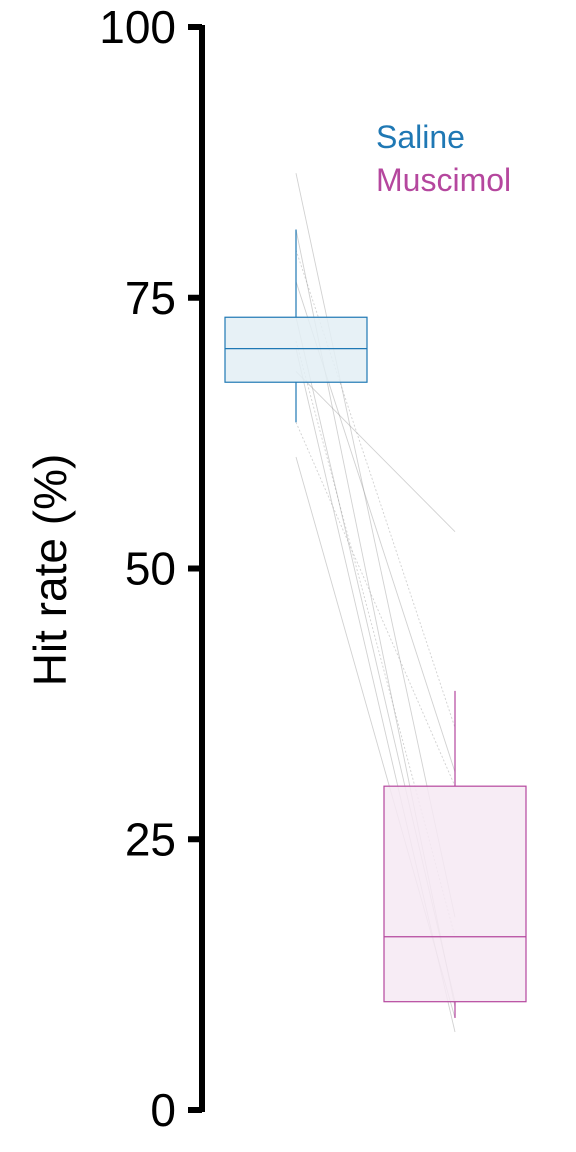 The image size is (576, 1152). Describe the element at coordinates (50, 570) in the screenshot. I see `y-axis-label: Hit rate (%)` at that location.